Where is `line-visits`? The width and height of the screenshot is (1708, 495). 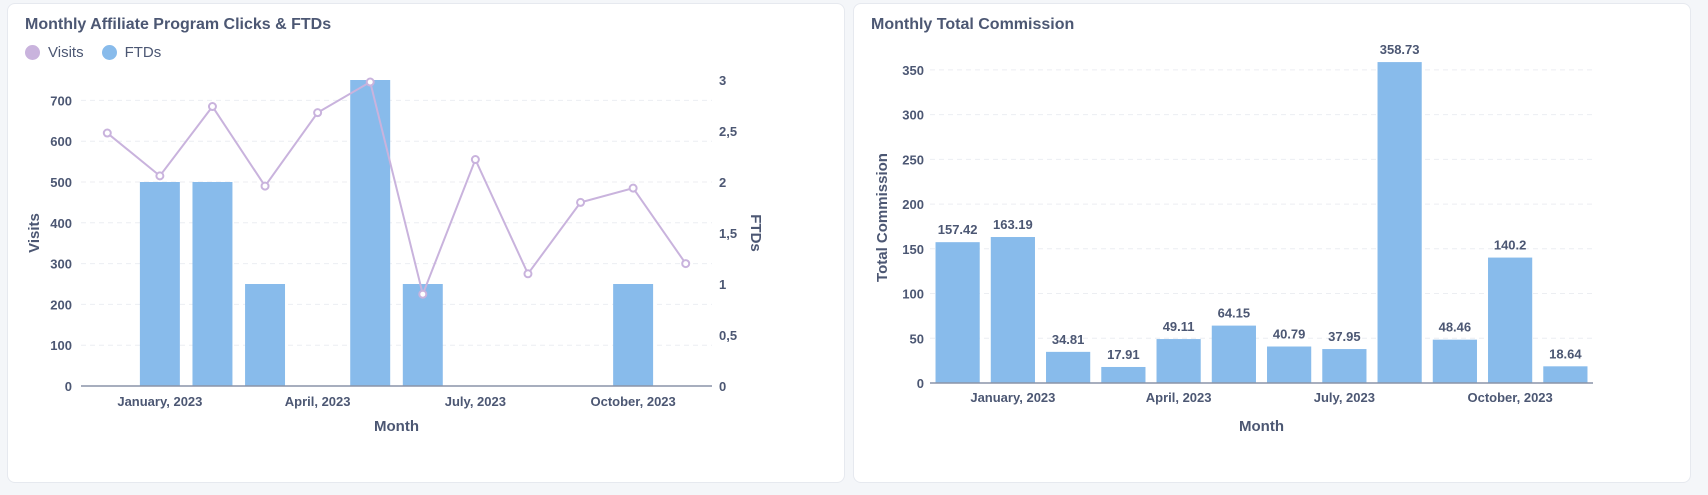
line-visits is located at coordinates (396, 189).